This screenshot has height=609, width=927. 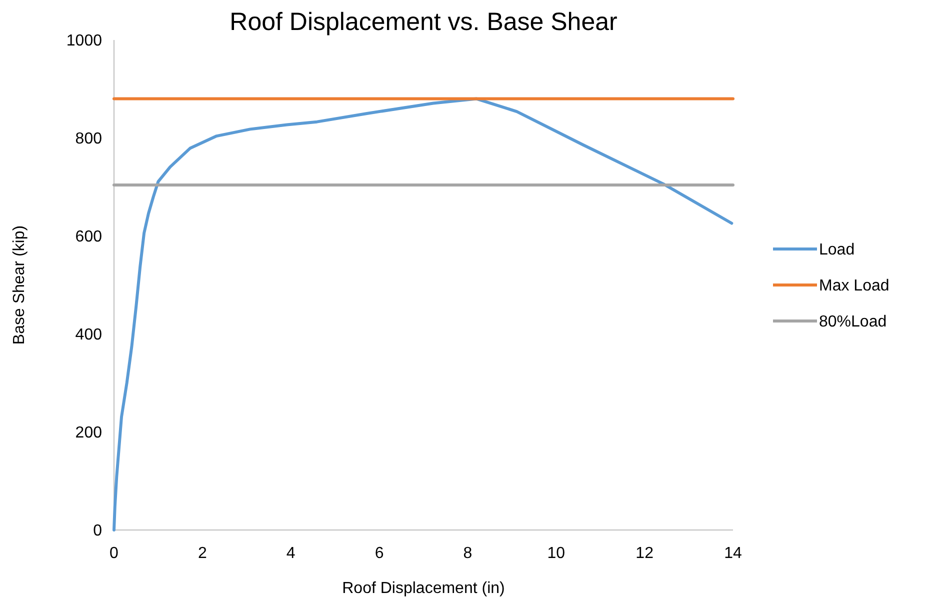 What do you see at coordinates (202, 553) in the screenshot?
I see `x-tick-label: 2` at bounding box center [202, 553].